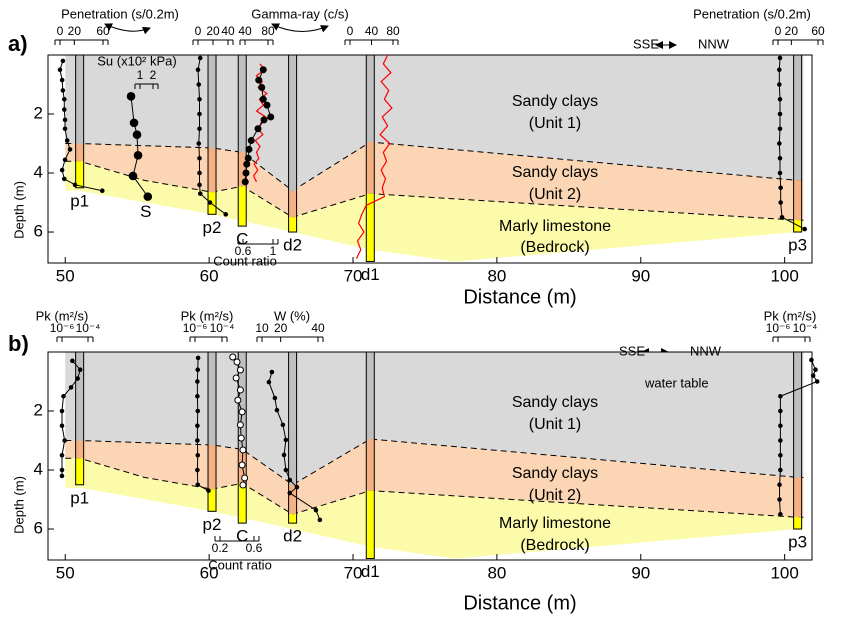  What do you see at coordinates (676, 382) in the screenshot?
I see `legend-label: water table` at bounding box center [676, 382].